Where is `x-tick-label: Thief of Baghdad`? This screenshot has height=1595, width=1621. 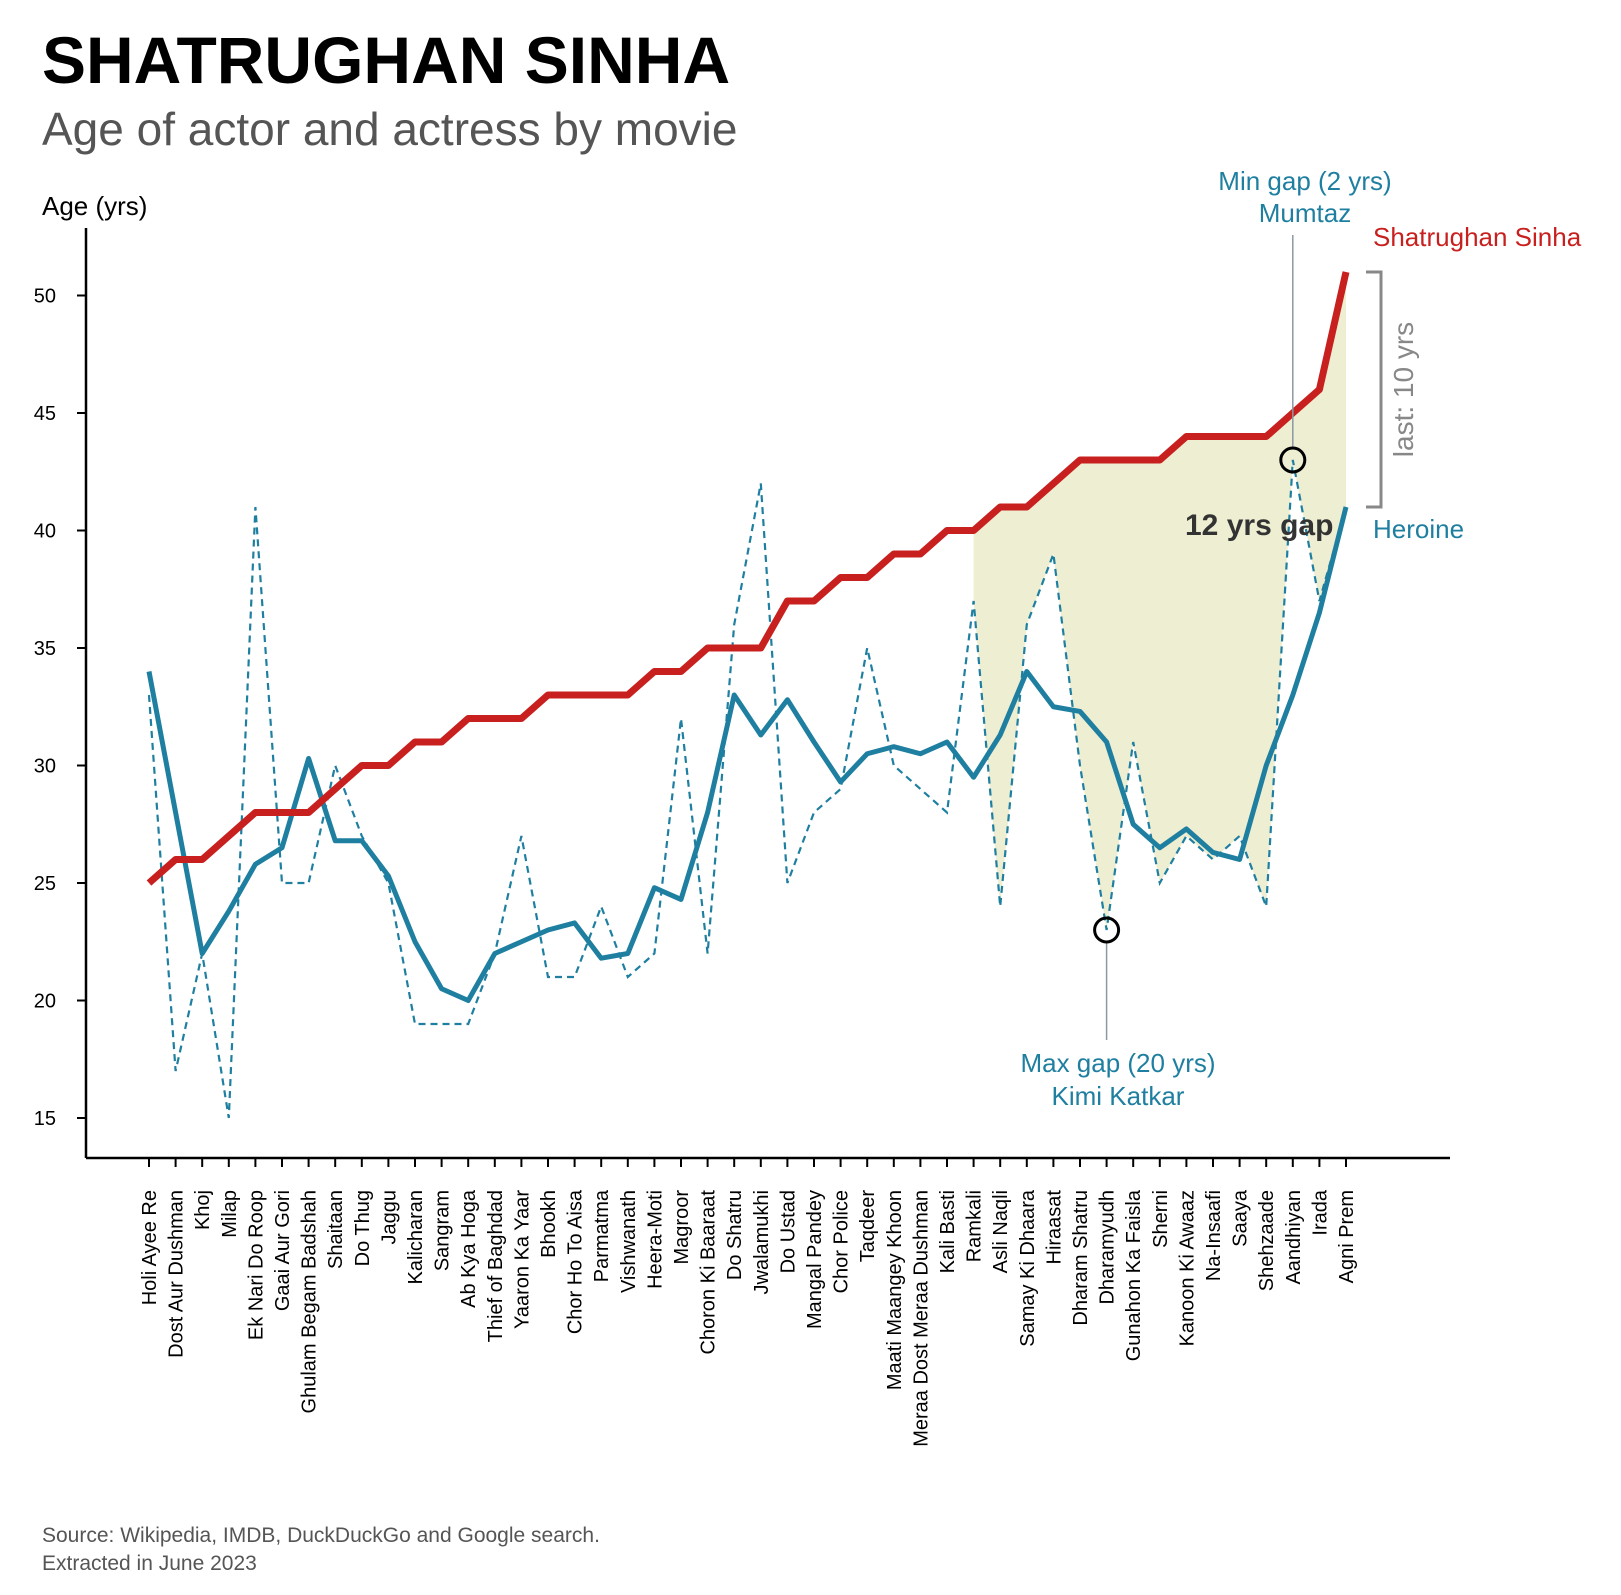 x-tick-label: Thief of Baghdad is located at coordinates (496, 1266).